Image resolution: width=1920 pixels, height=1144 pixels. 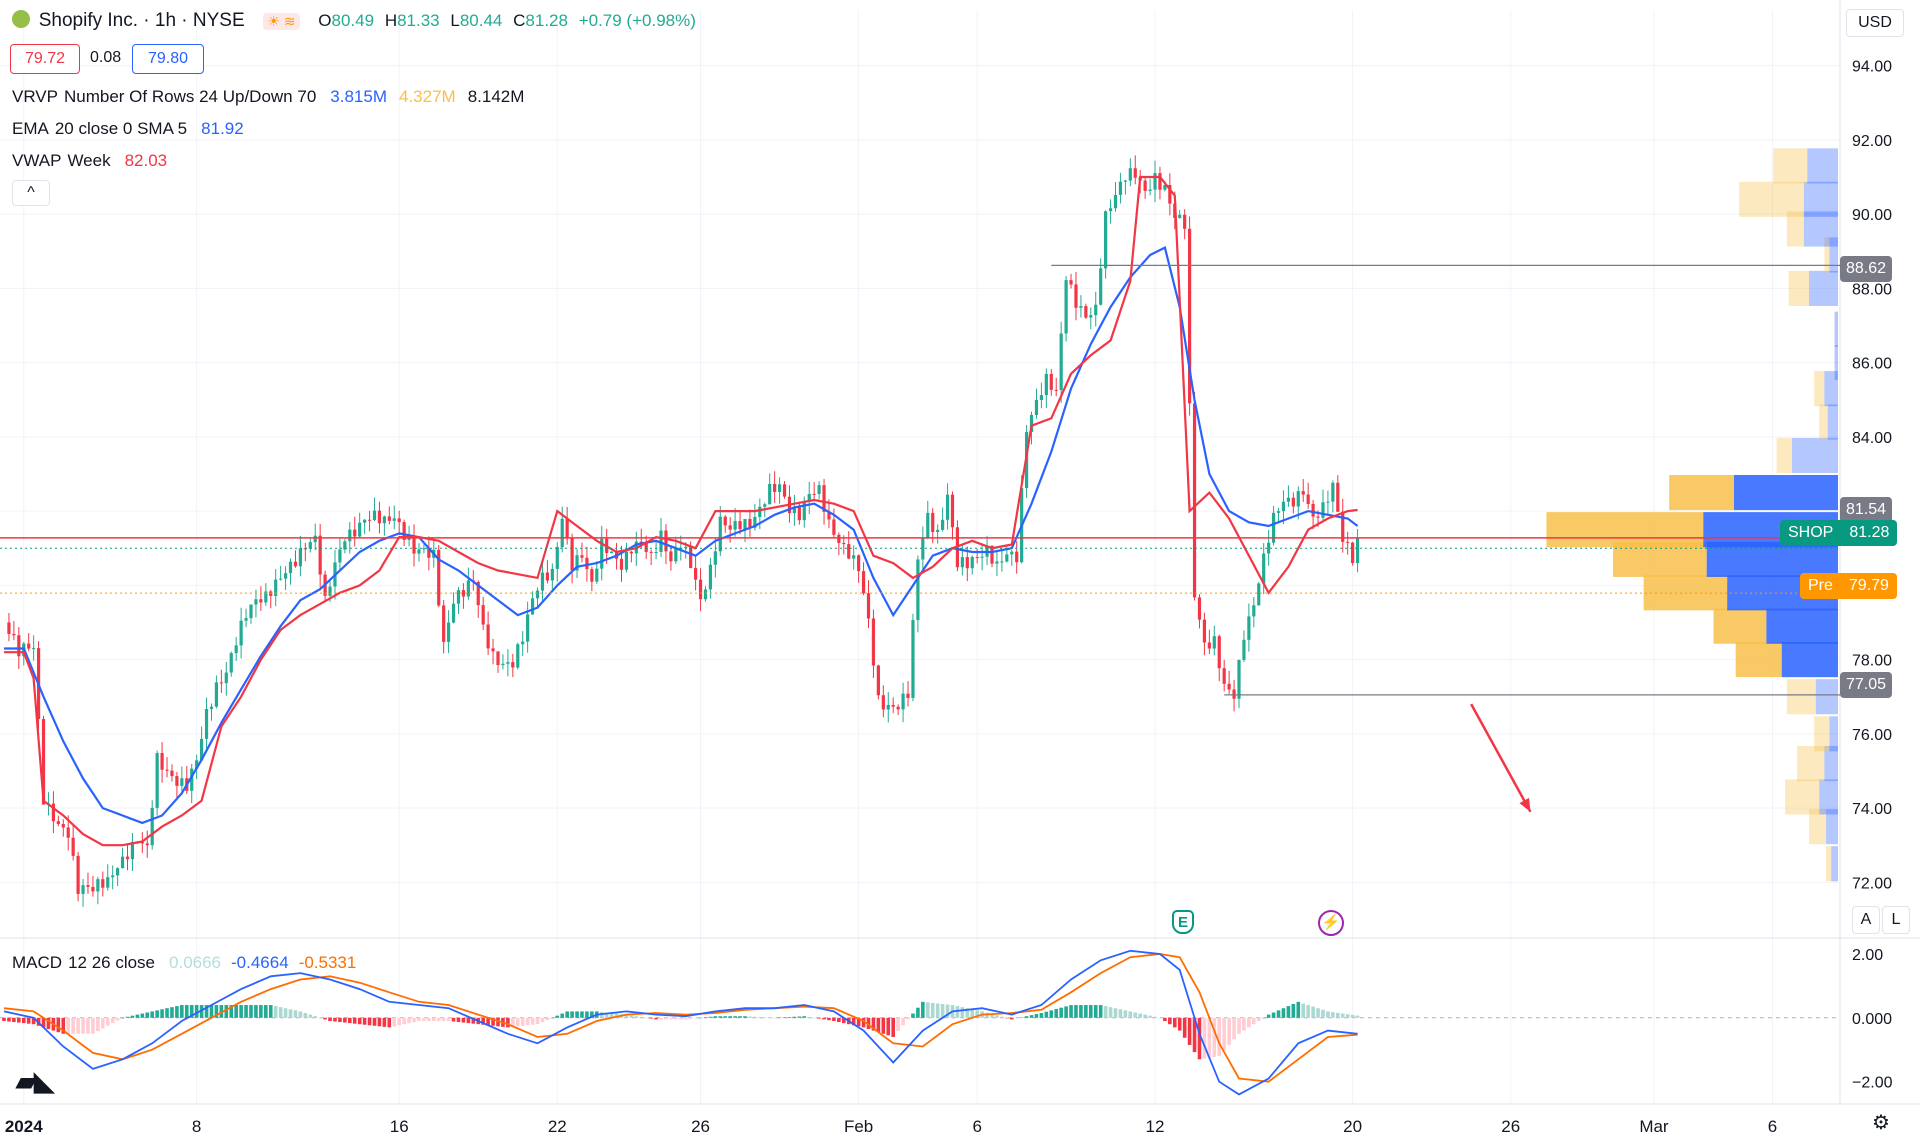 I want to click on currency-selector: USD, so click(x=1875, y=23).